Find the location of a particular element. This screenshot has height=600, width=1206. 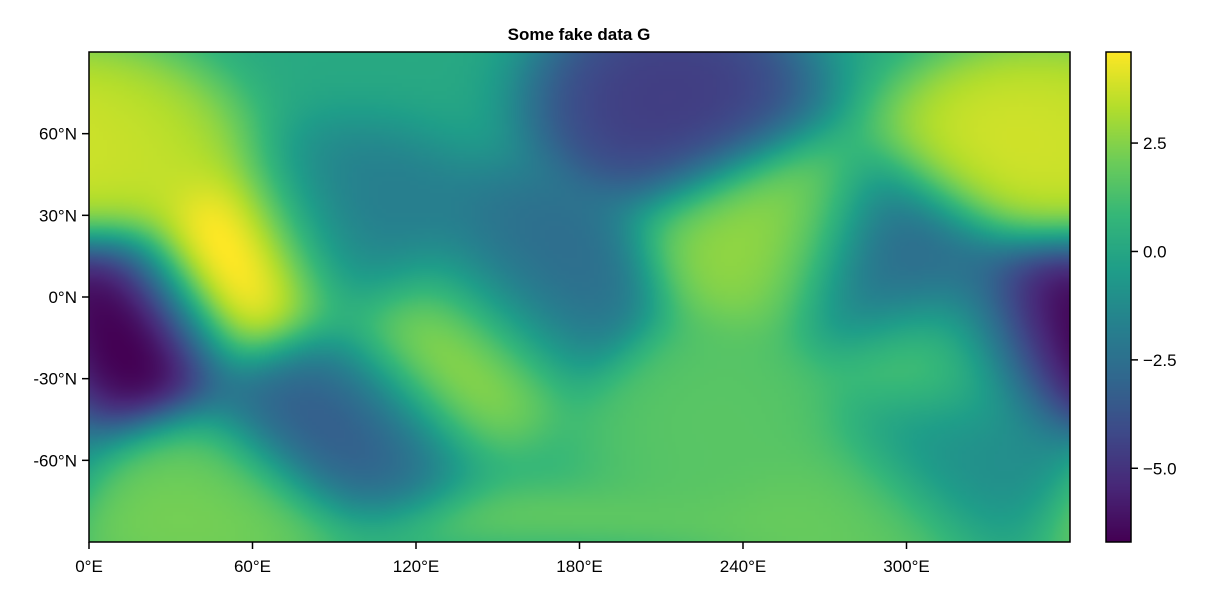

colorbar-tick-label: −2.5 is located at coordinates (1160, 360).